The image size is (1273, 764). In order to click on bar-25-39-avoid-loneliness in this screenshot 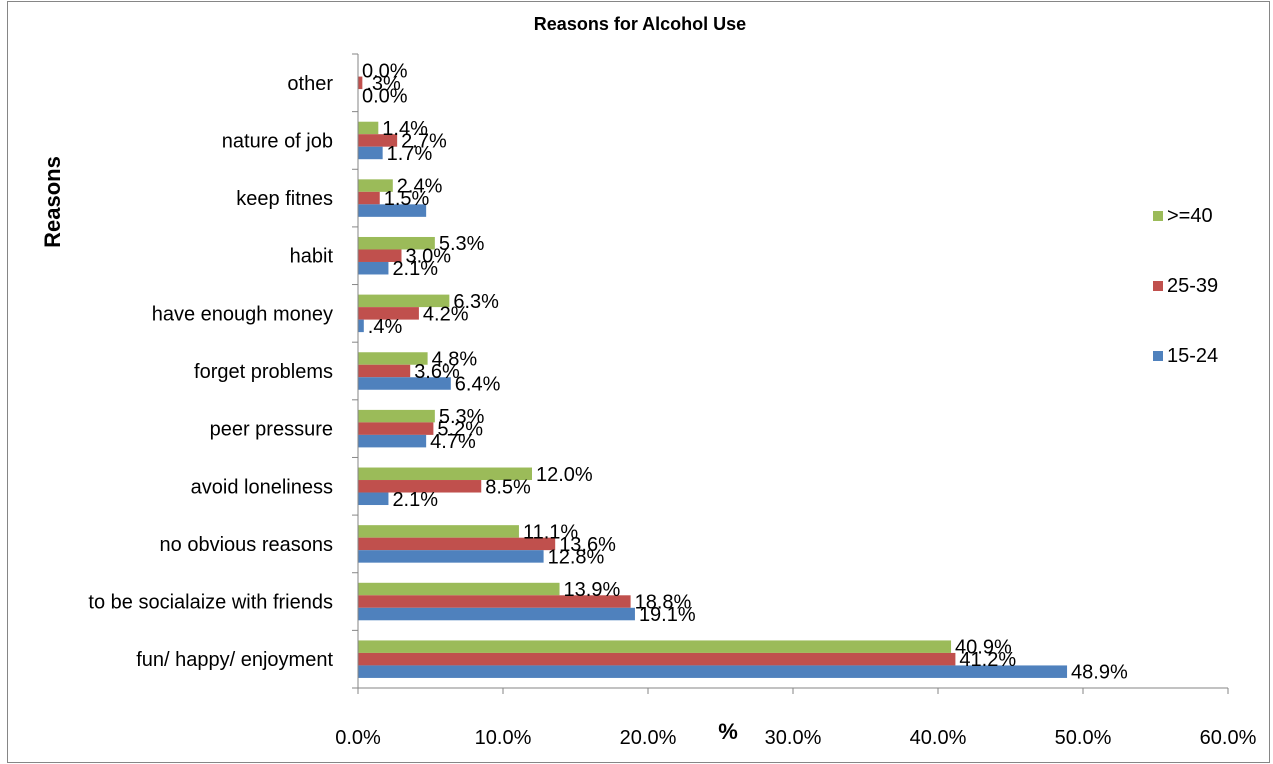, I will do `click(420, 486)`.